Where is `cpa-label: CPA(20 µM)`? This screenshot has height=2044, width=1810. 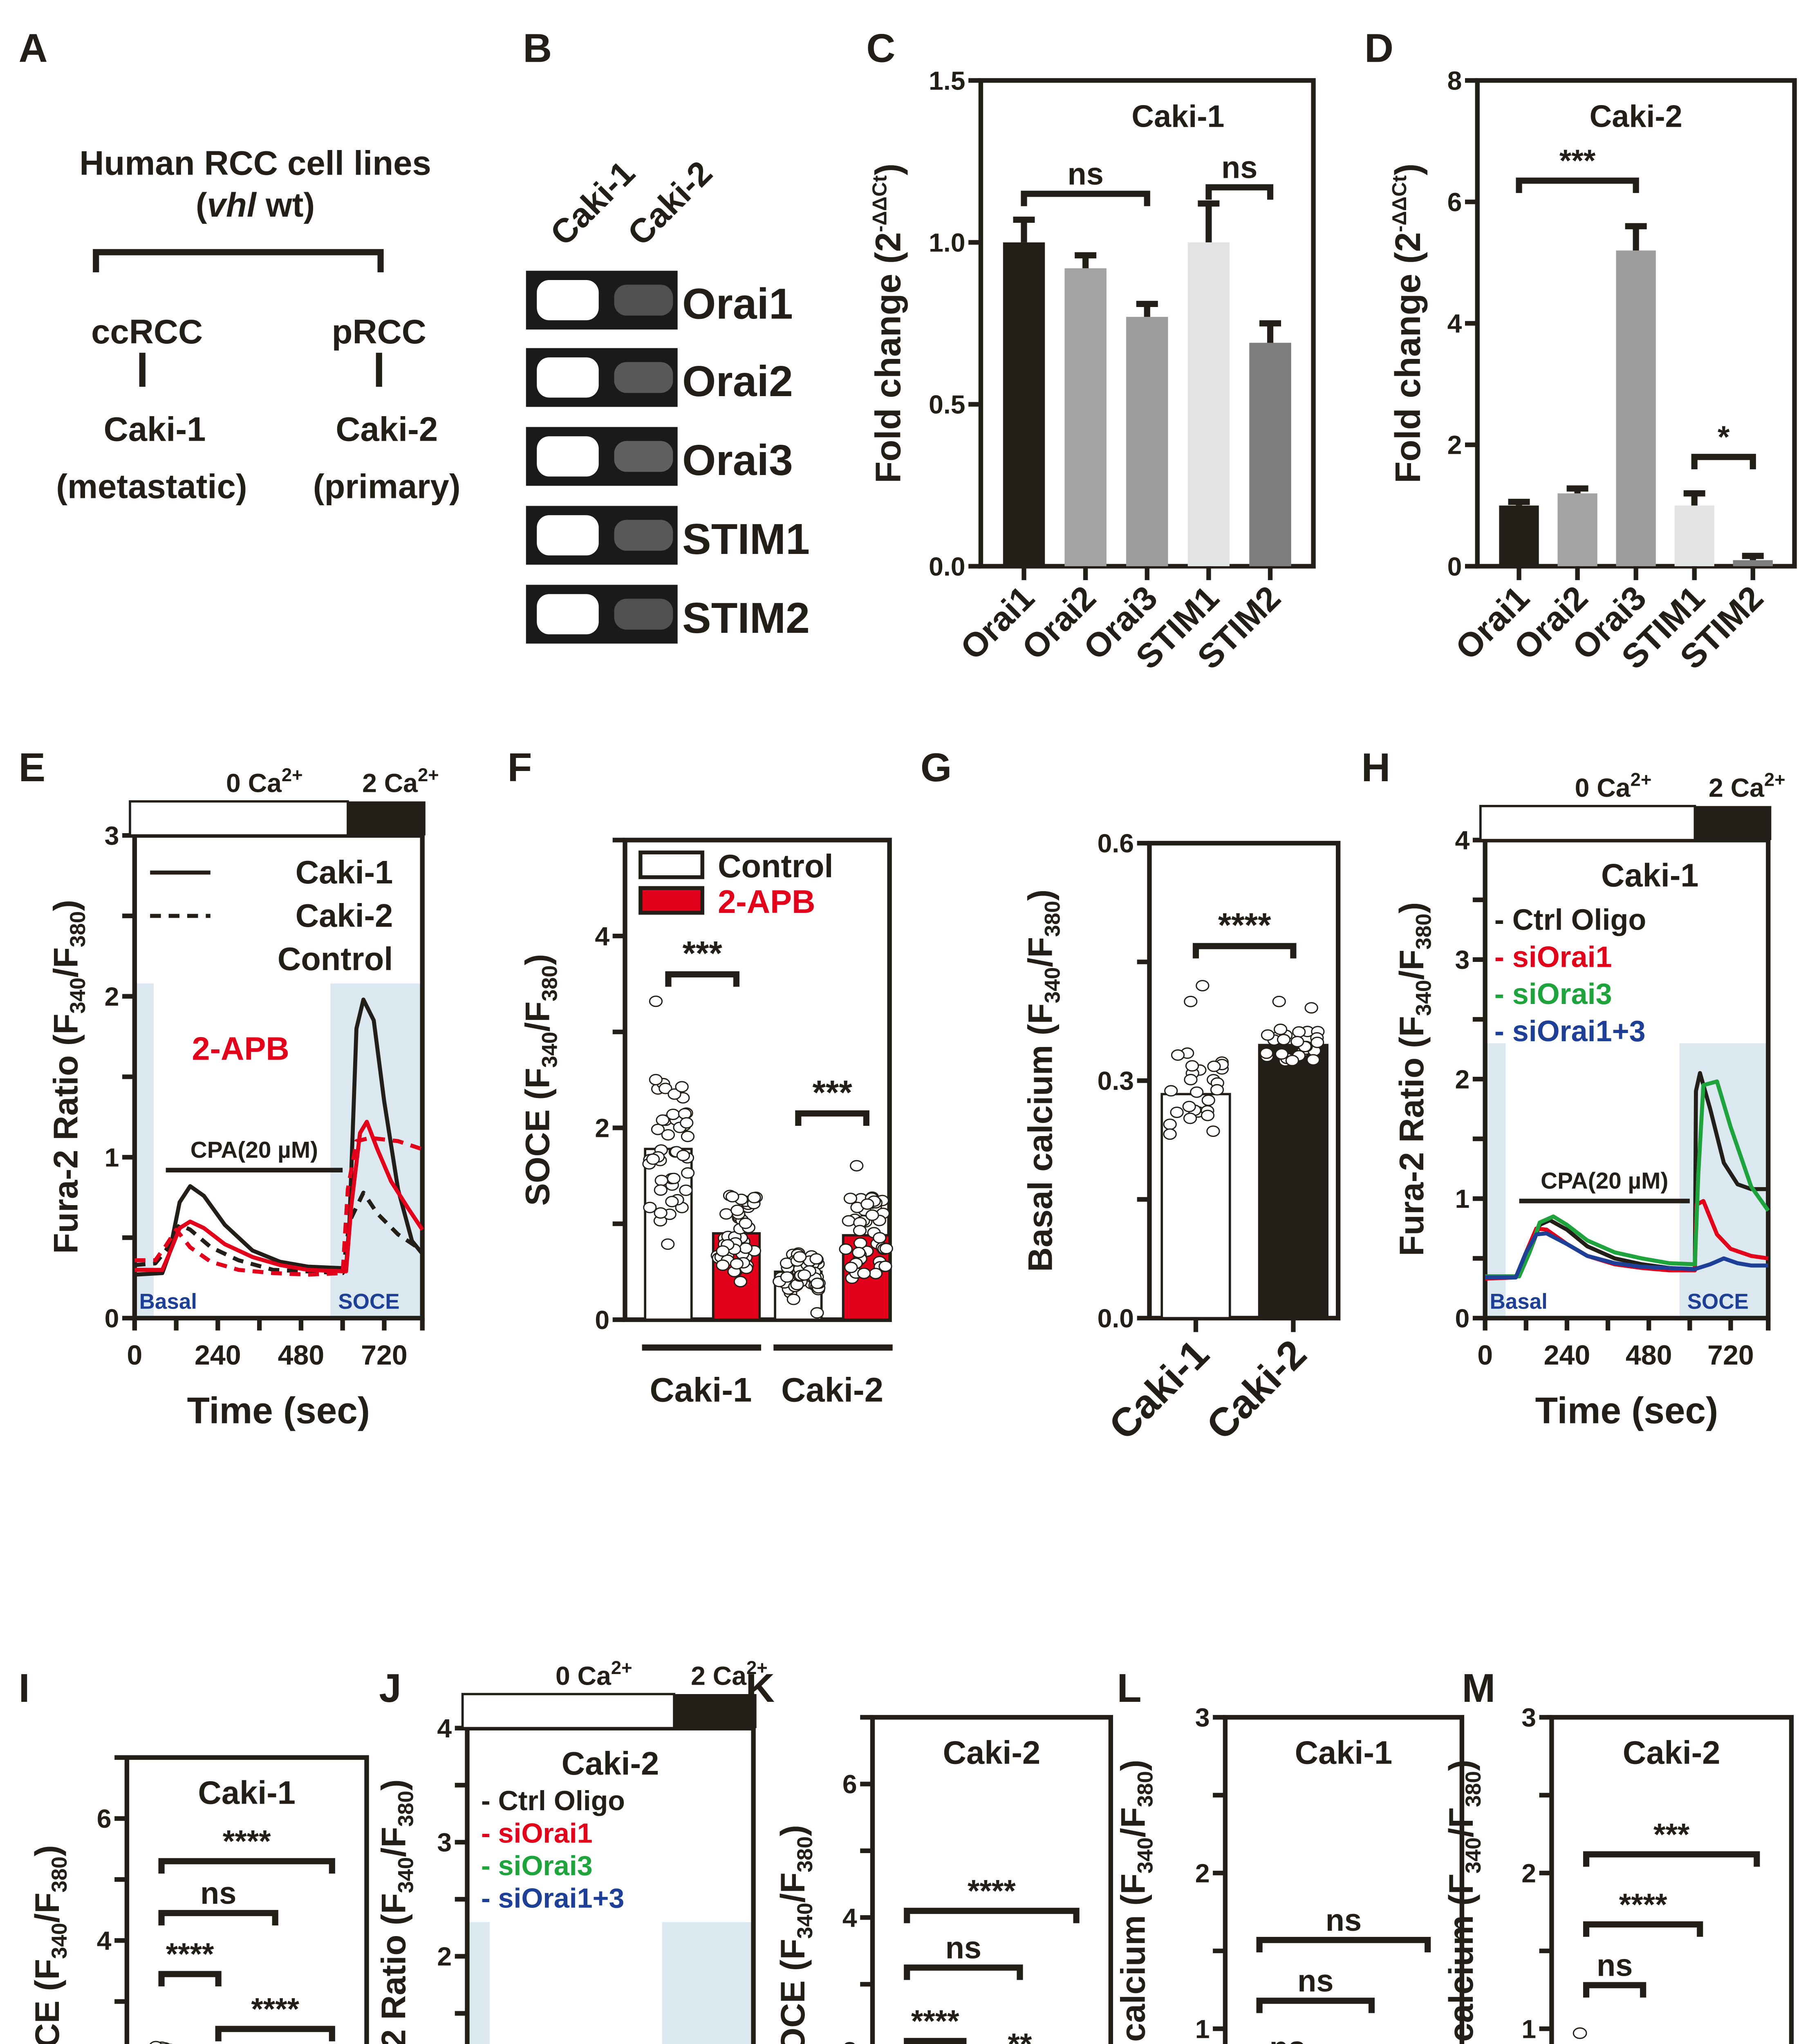 cpa-label: CPA(20 µM) is located at coordinates (1604, 1181).